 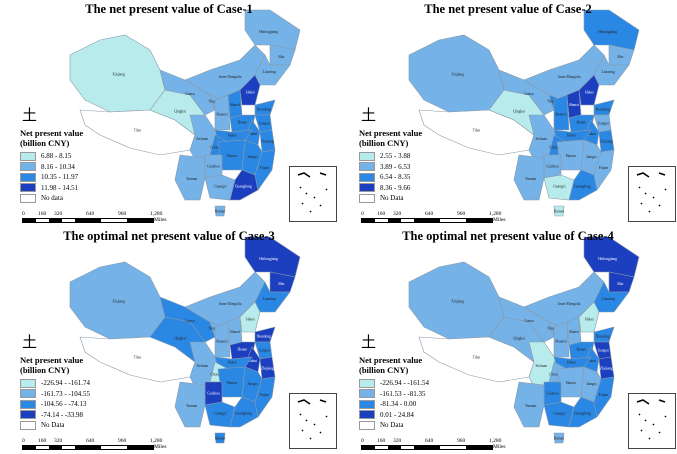 I want to click on legend-label: 2.55 - 3.88, so click(x=395, y=156).